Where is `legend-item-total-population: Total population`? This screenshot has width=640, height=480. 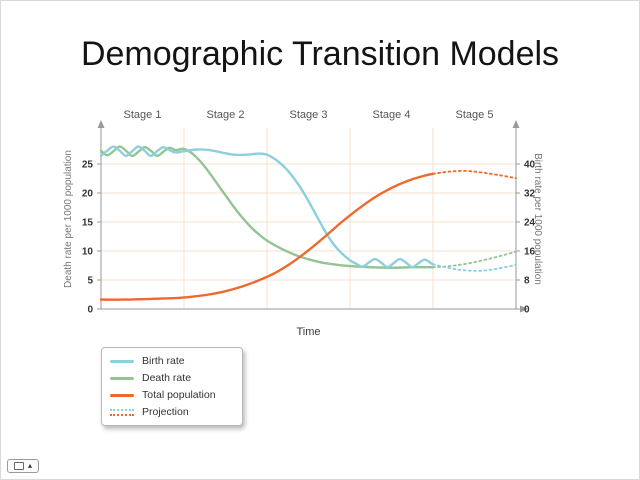
legend-item-total-population: Total population is located at coordinates (172, 395).